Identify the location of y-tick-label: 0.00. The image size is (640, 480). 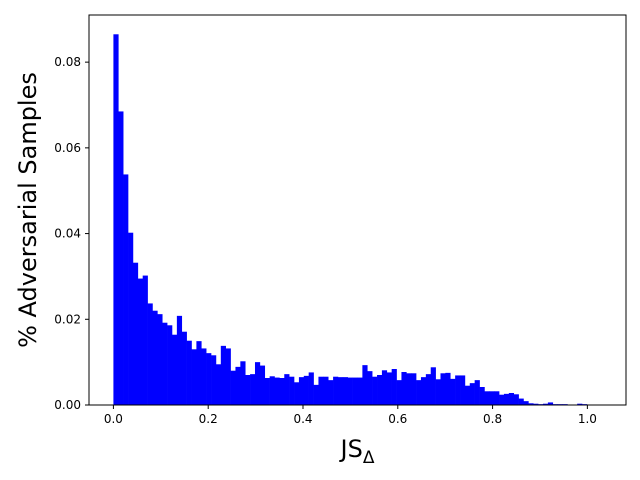
(67, 405).